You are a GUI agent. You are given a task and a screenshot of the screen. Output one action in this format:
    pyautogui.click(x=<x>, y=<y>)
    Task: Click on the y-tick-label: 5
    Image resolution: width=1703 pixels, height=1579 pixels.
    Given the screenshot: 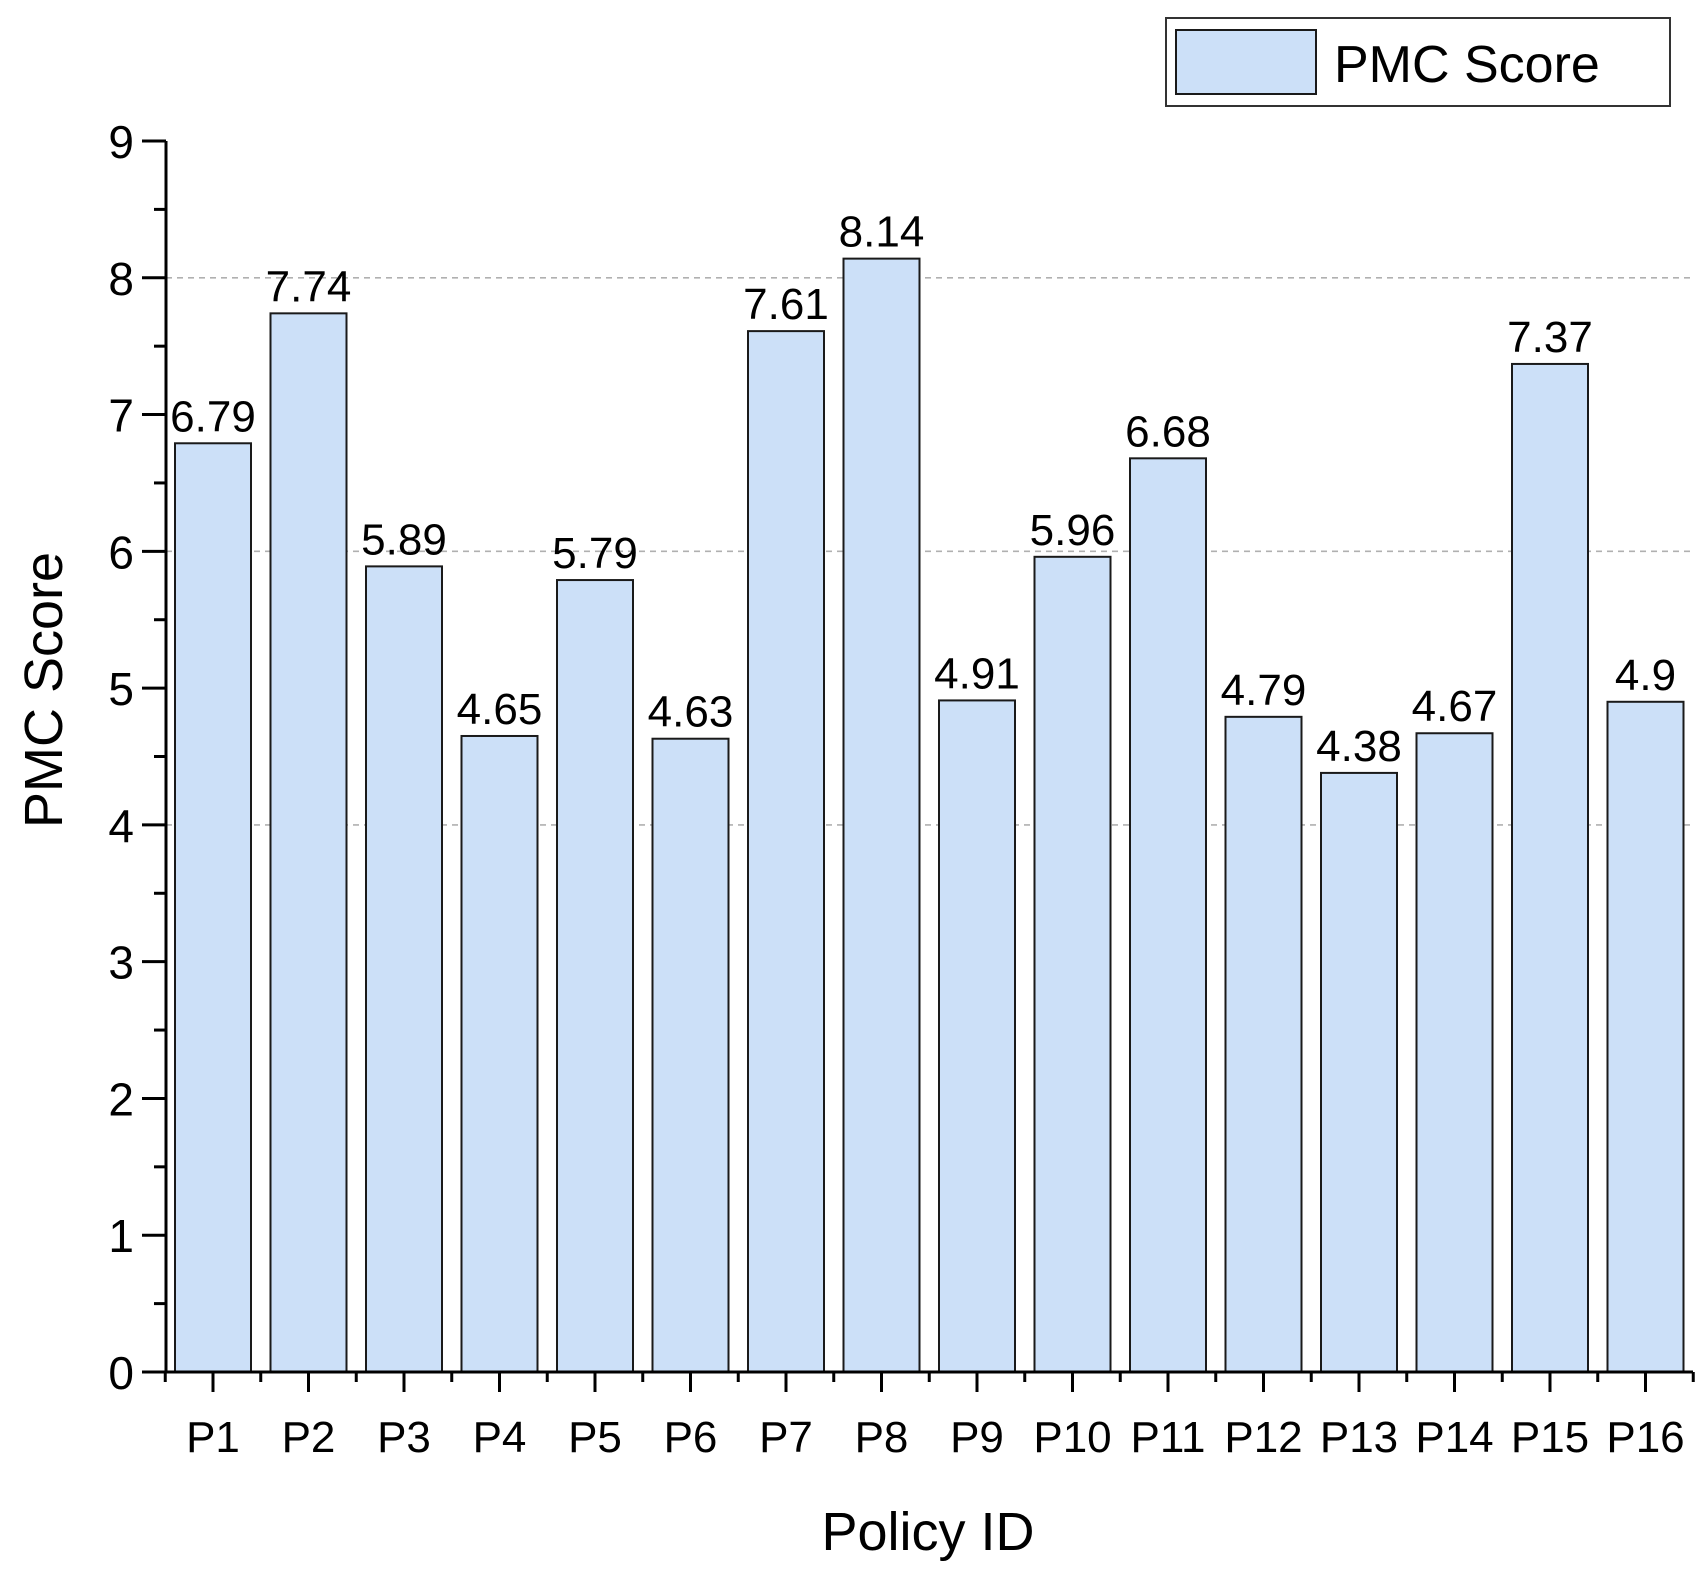 What is the action you would take?
    pyautogui.click(x=121, y=689)
    